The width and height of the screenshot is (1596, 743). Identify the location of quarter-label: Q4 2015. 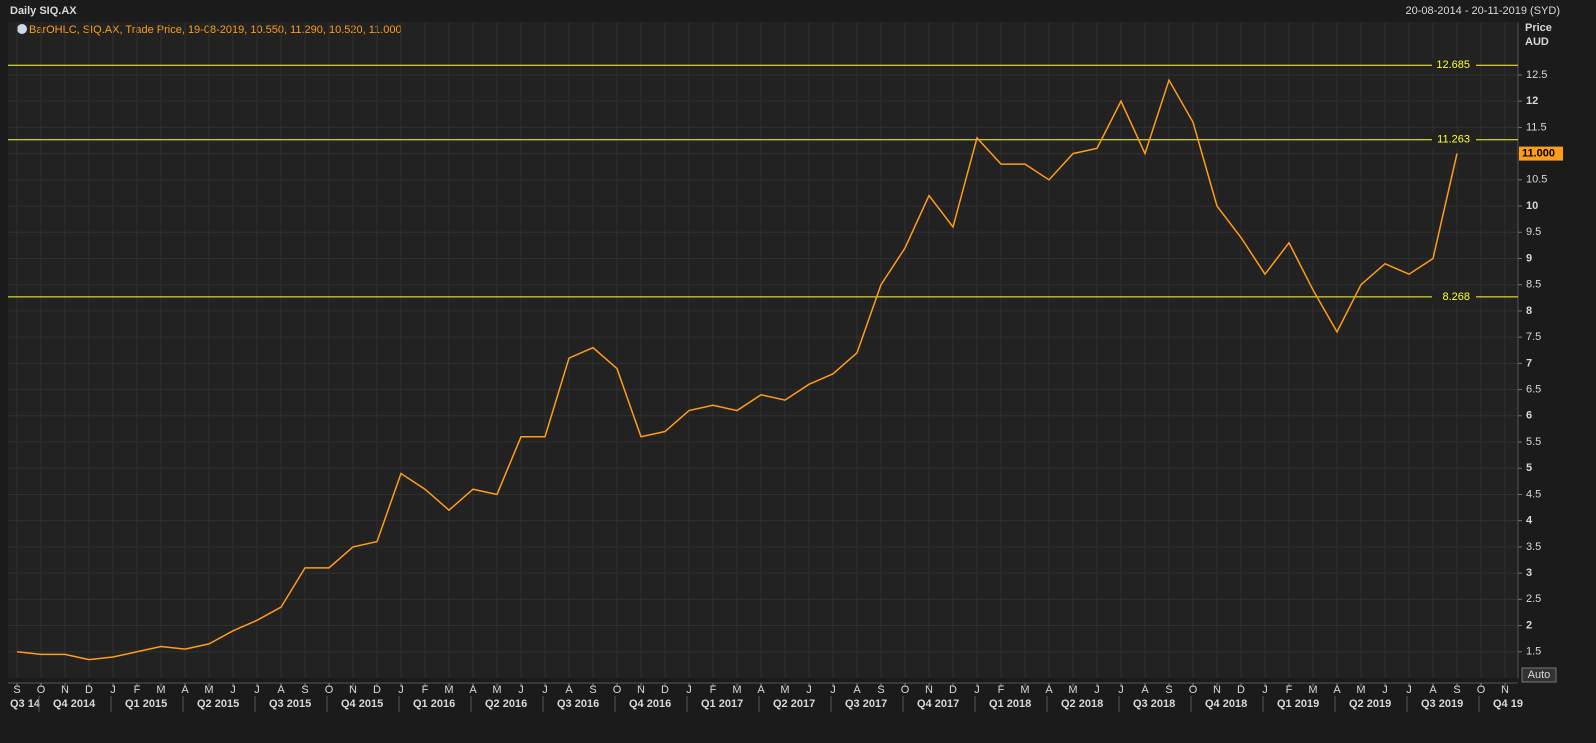
(362, 704).